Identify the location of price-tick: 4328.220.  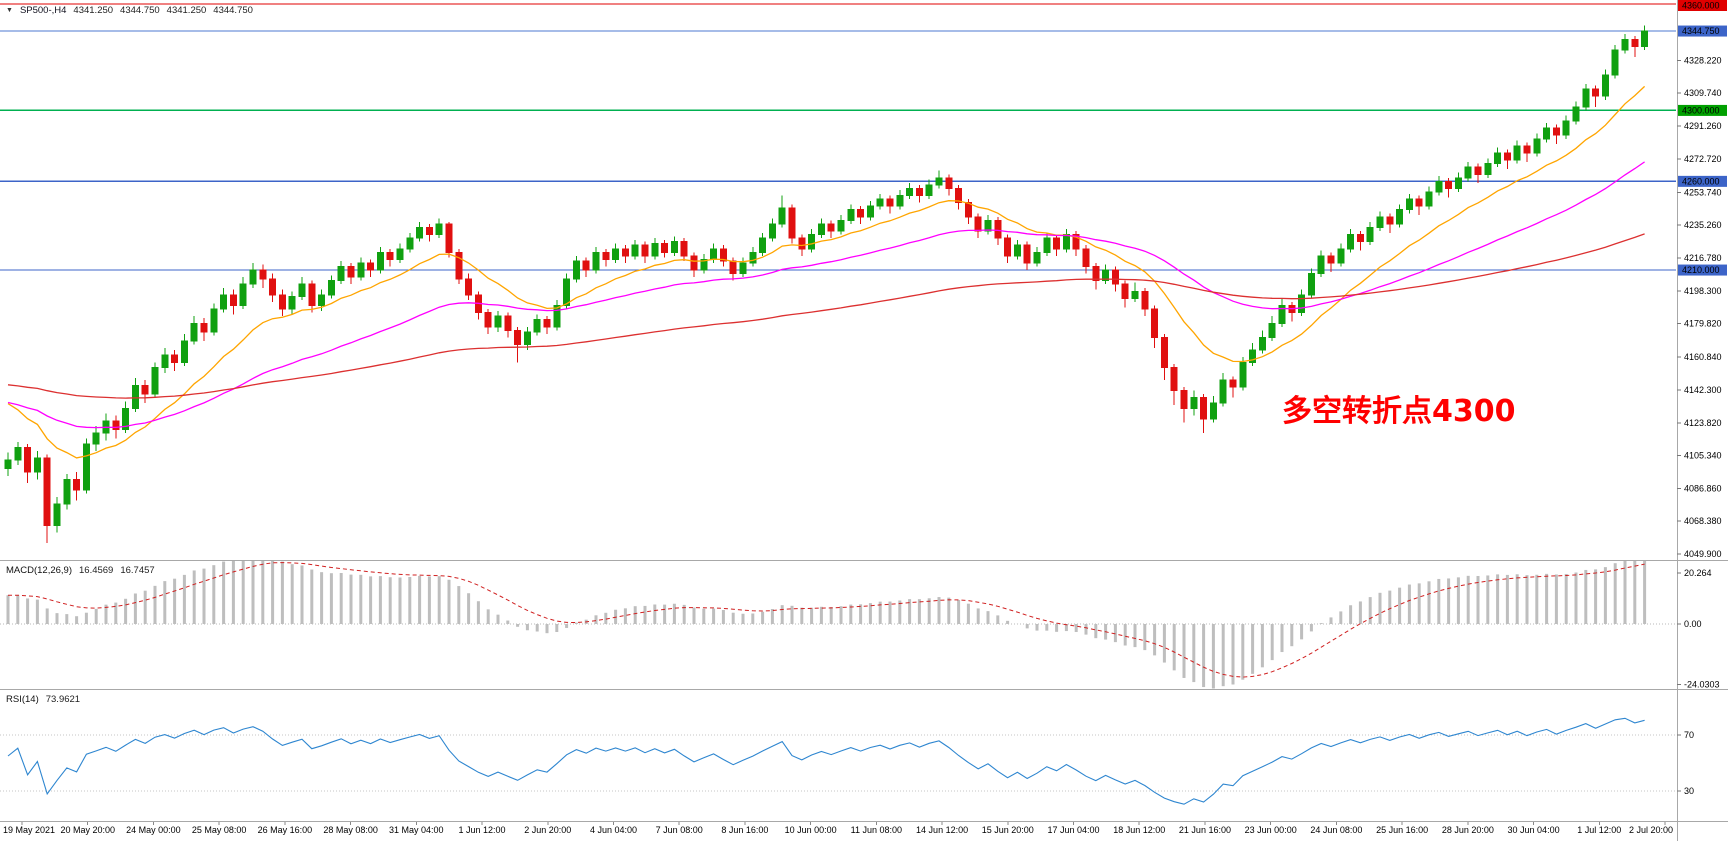
(1703, 60).